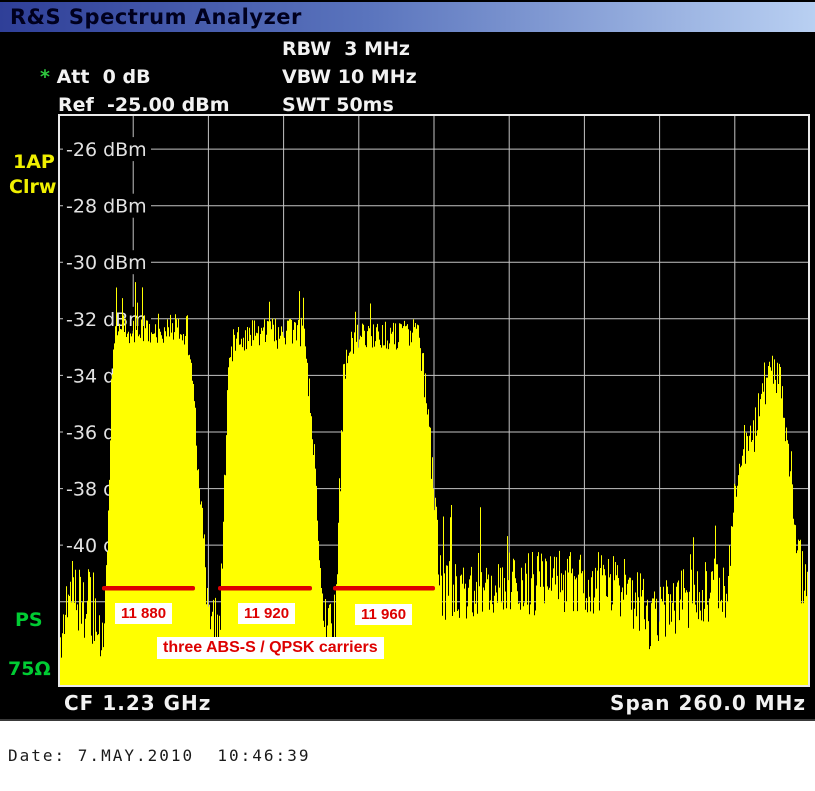 Image resolution: width=815 pixels, height=791 pixels. I want to click on svg-text: -28 dBm, so click(106, 207).